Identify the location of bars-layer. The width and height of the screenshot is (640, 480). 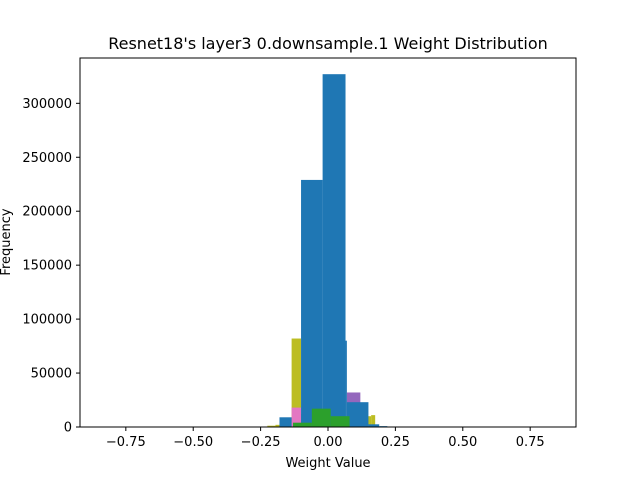
(327, 251).